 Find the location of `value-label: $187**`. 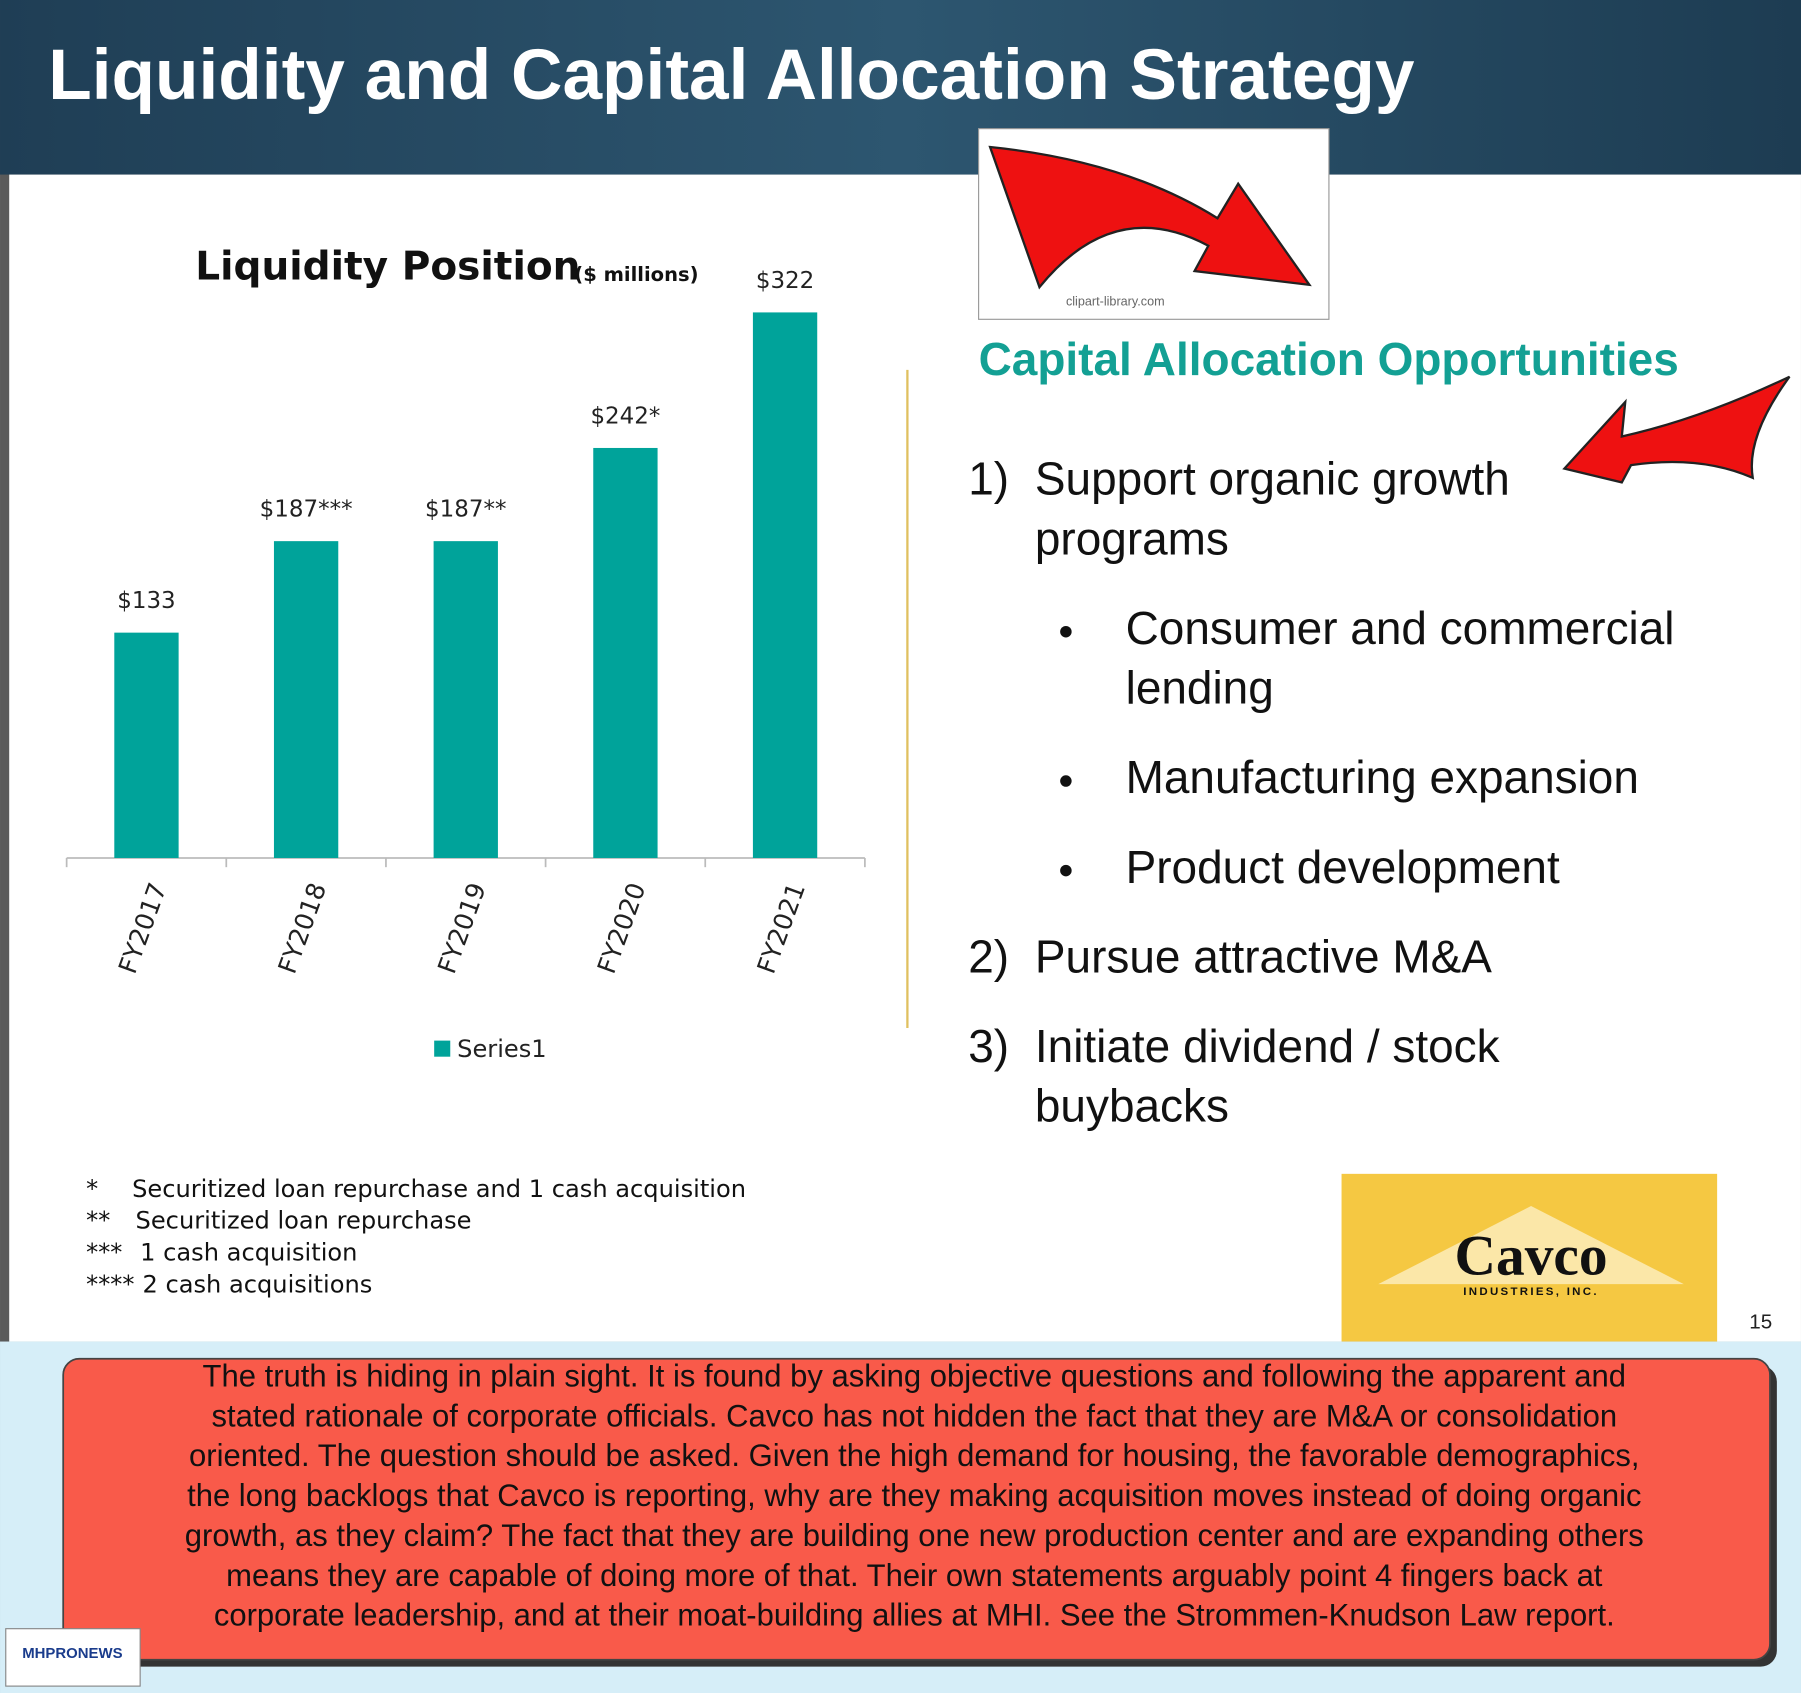

value-label: $187** is located at coordinates (465, 510).